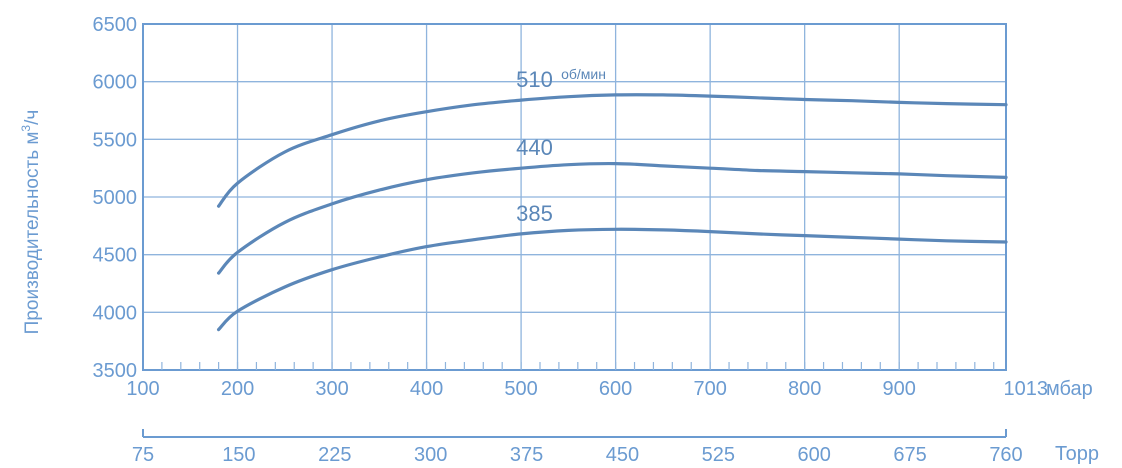  What do you see at coordinates (520, 389) in the screenshot?
I see `x-tick-label: 500` at bounding box center [520, 389].